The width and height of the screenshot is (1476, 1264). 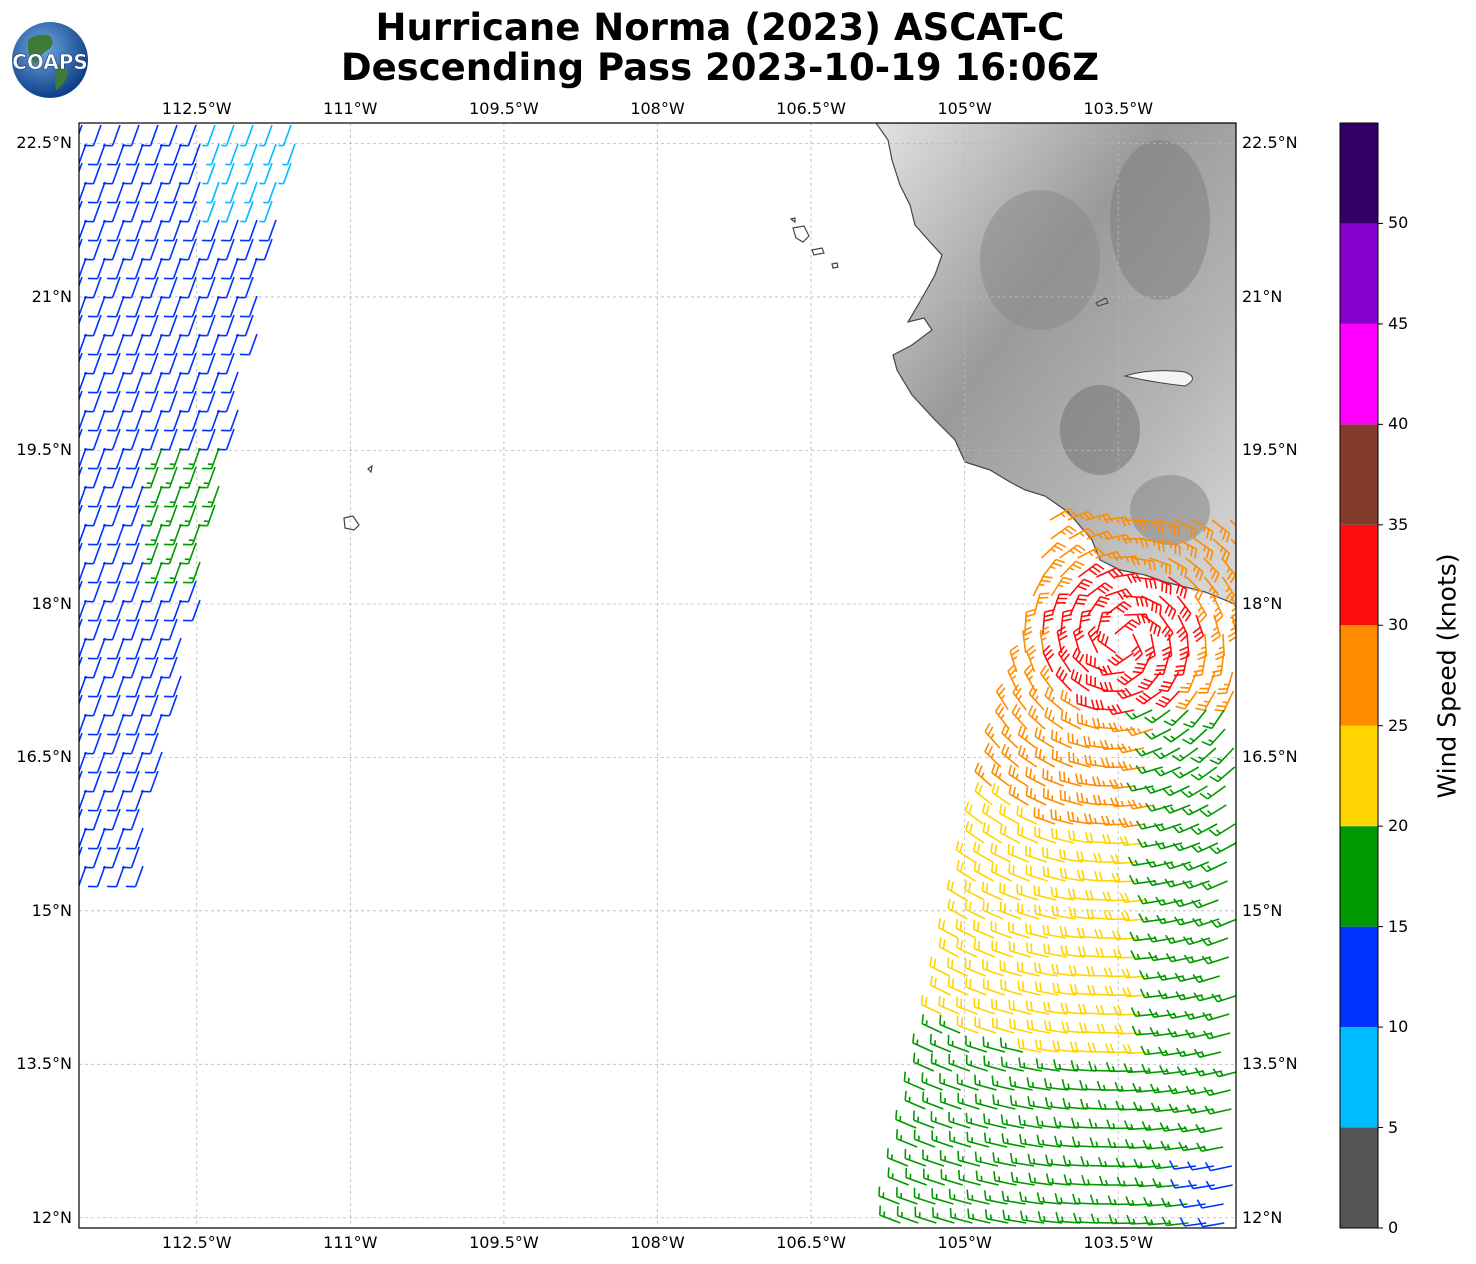 I want to click on lon-tick-label-top: 105°W, so click(x=964, y=108).